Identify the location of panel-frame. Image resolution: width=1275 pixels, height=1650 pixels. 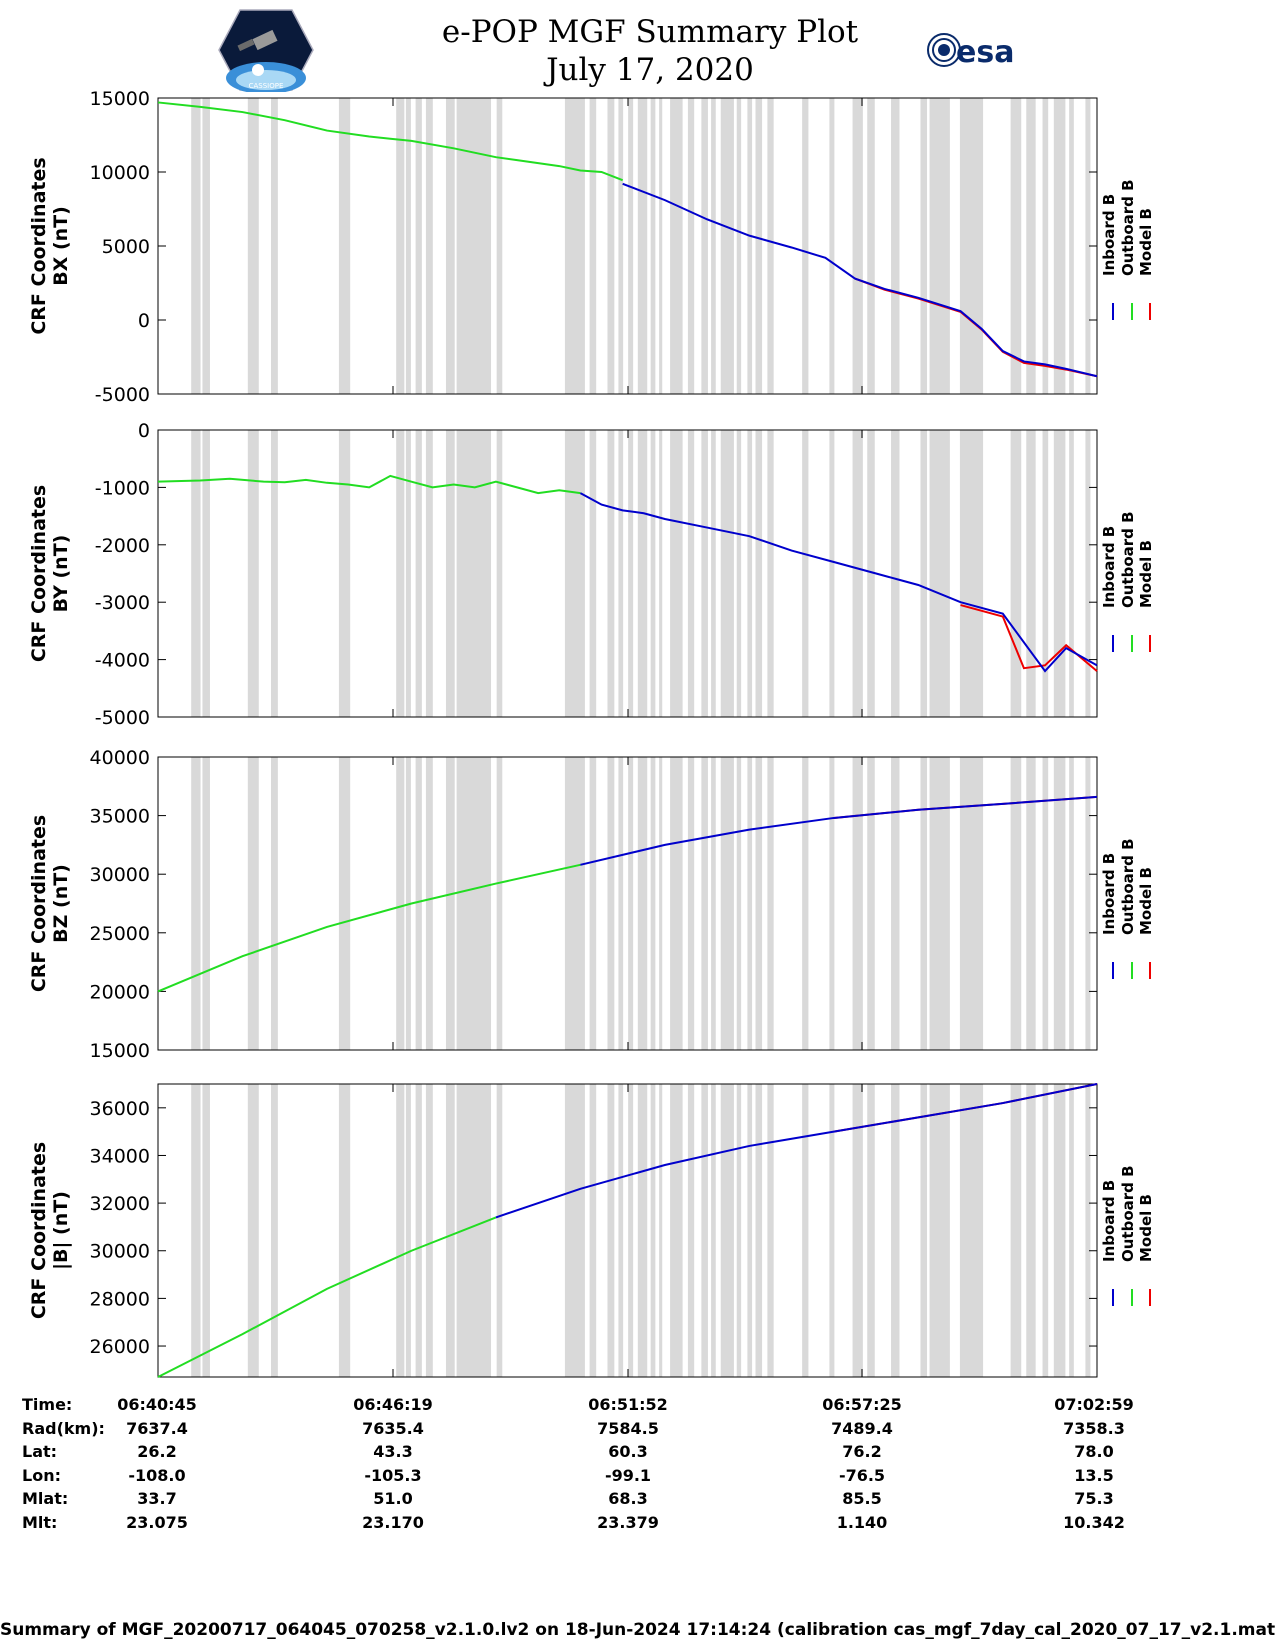
(627, 246).